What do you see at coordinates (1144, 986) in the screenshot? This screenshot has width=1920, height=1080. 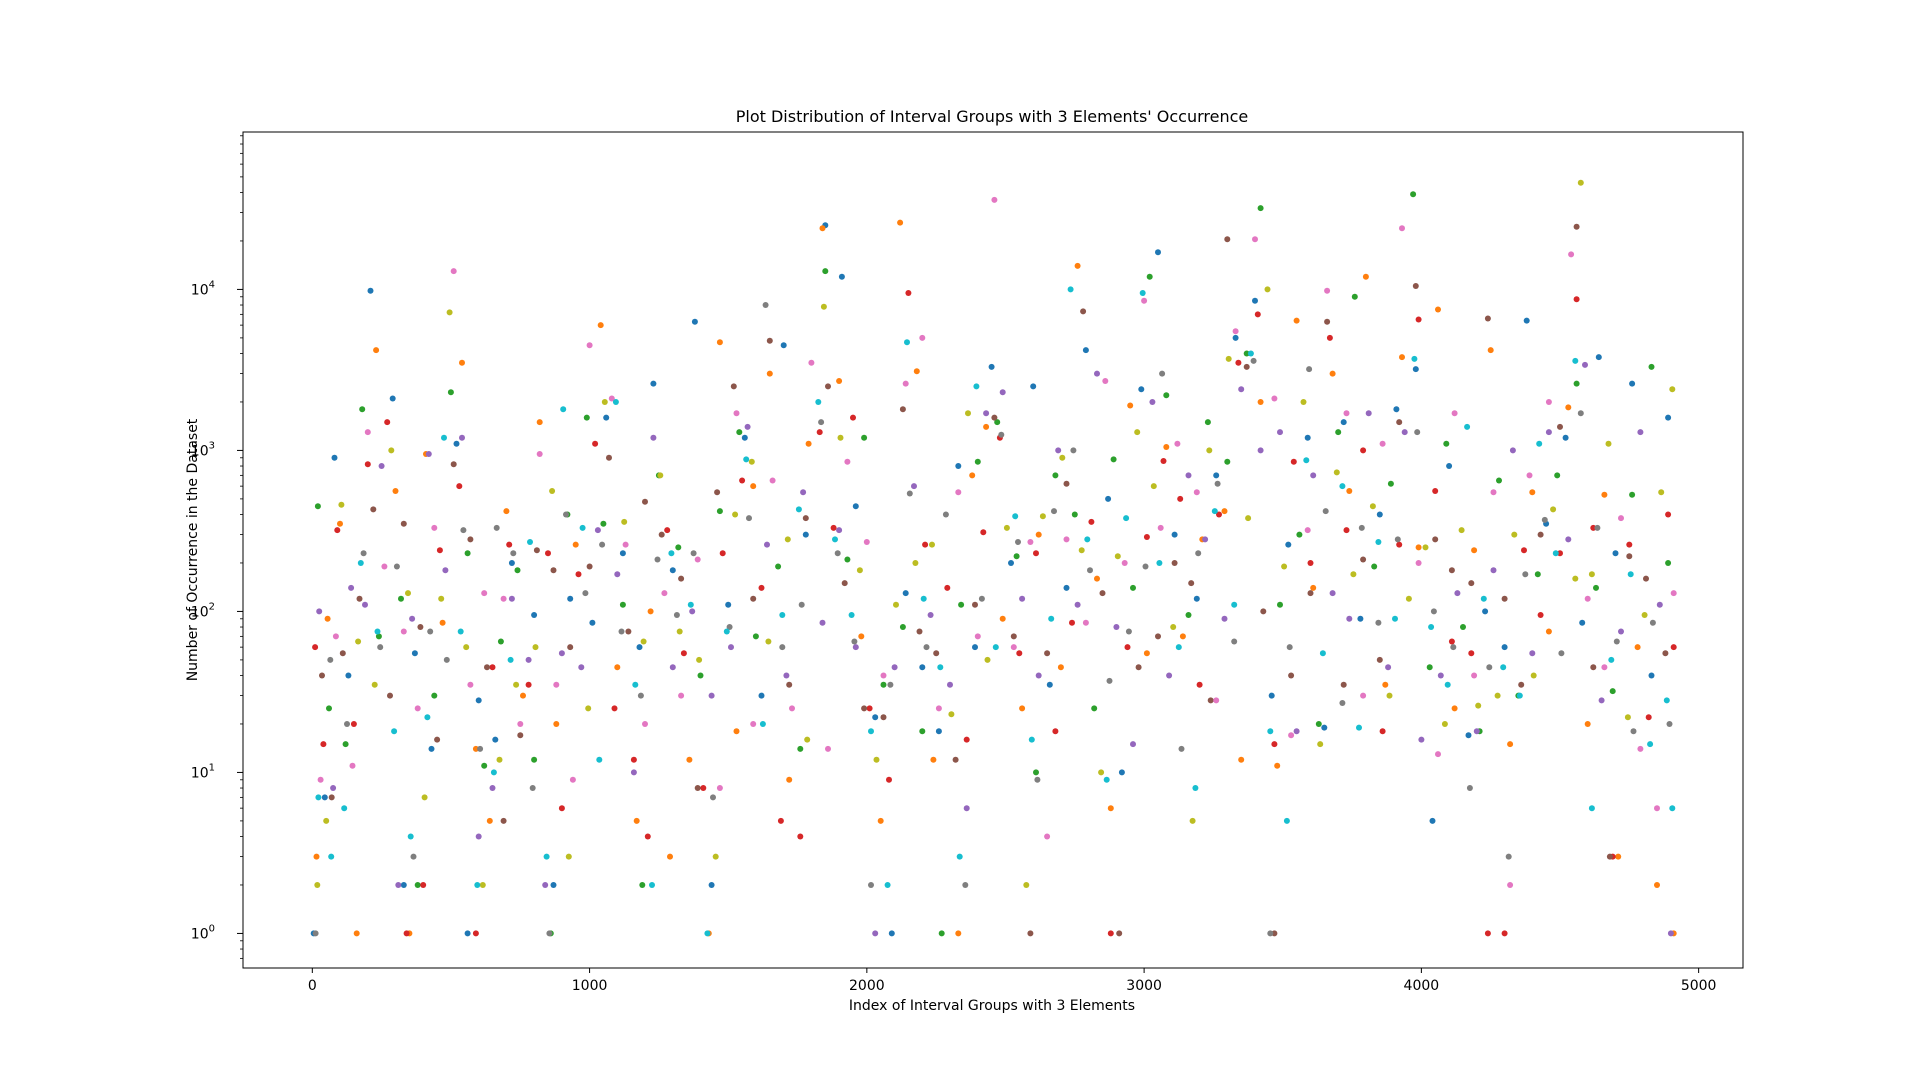 I see `x-tick-label: 3000` at bounding box center [1144, 986].